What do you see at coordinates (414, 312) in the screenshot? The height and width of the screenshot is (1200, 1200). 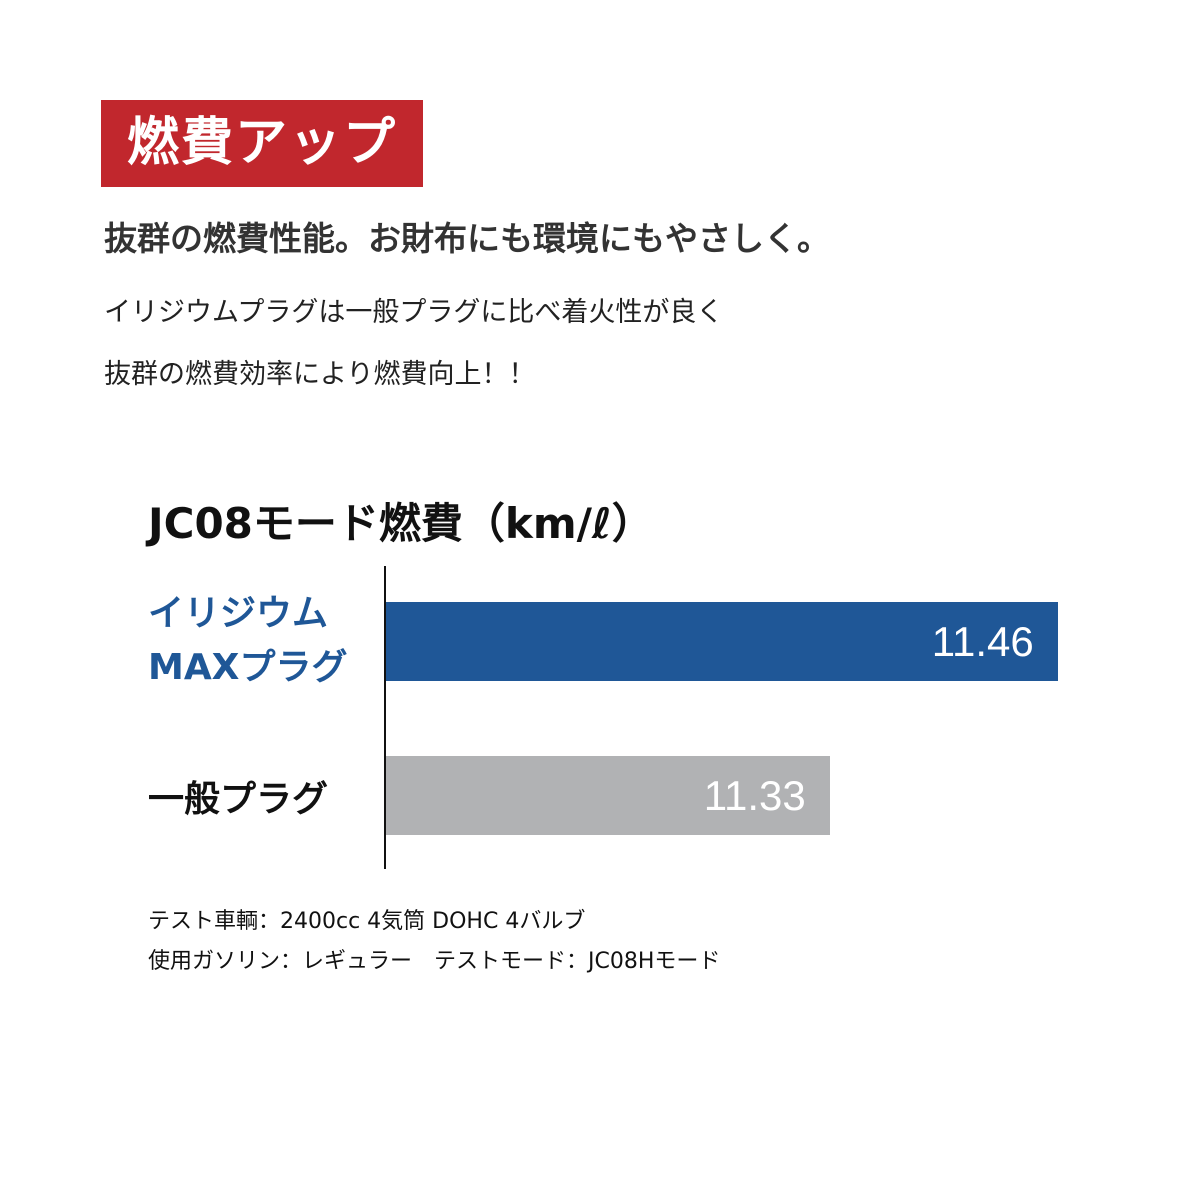 I see `description-line: イリジウムプラグは一般プラグに比べ着火性が良く` at bounding box center [414, 312].